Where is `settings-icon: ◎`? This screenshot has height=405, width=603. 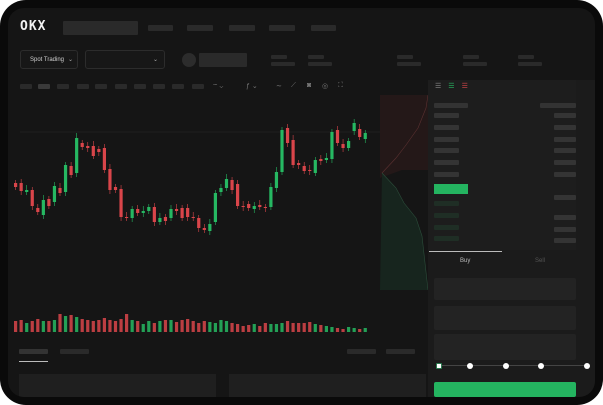
settings-icon: ◎ is located at coordinates (325, 86).